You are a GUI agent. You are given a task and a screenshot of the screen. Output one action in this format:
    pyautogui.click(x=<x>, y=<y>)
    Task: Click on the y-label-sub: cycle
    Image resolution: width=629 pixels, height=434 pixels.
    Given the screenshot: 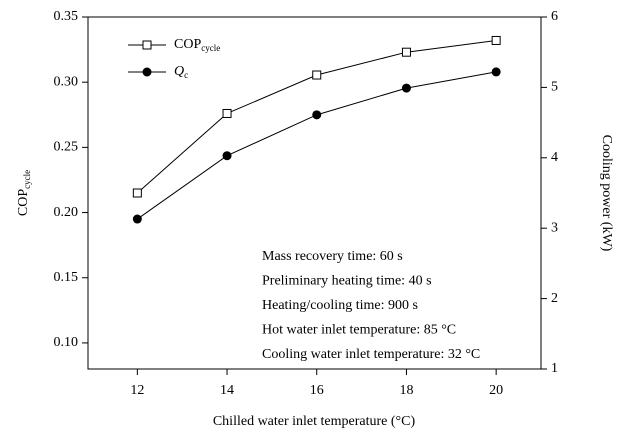 What is the action you would take?
    pyautogui.click(x=27, y=179)
    